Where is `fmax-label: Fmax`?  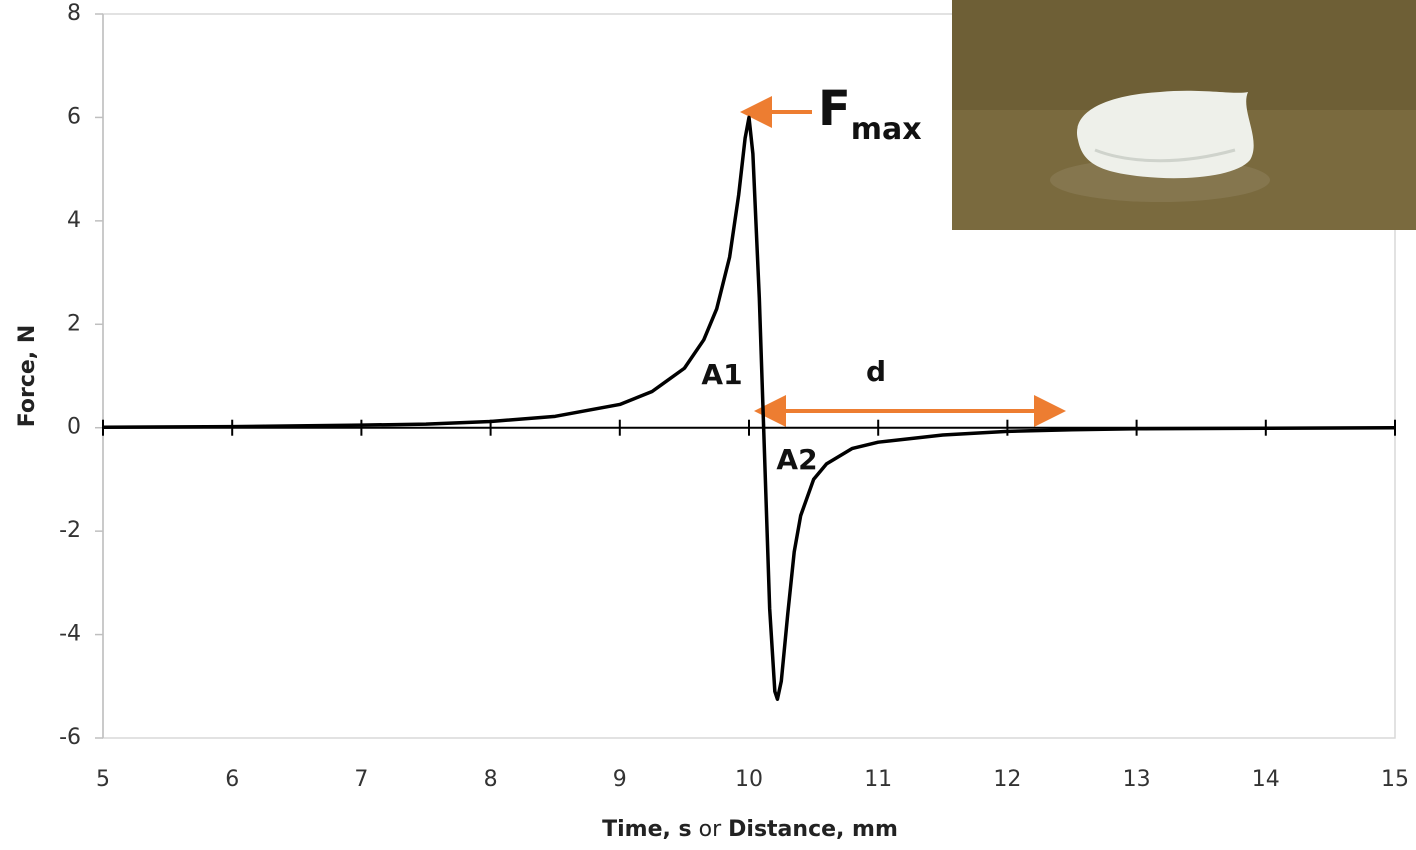 fmax-label: Fmax is located at coordinates (870, 114).